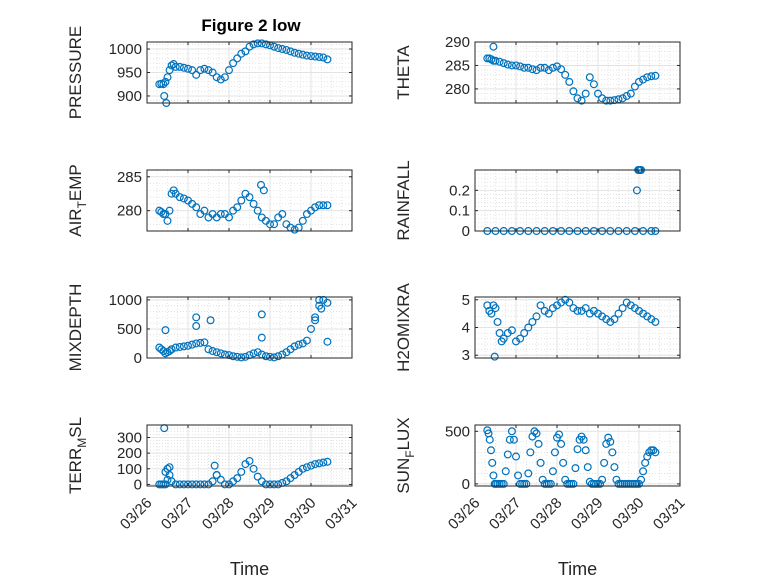 The height and width of the screenshot is (583, 778). I want to click on y-axis-label-subscript: F, so click(410, 453).